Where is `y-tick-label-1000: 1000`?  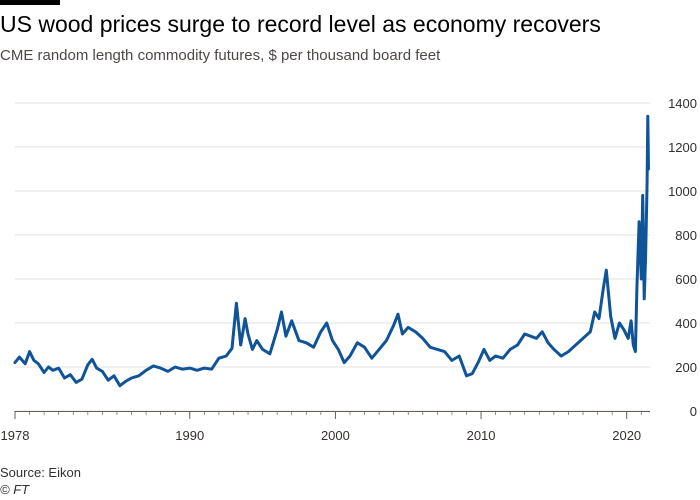
y-tick-label-1000: 1000 is located at coordinates (682, 191).